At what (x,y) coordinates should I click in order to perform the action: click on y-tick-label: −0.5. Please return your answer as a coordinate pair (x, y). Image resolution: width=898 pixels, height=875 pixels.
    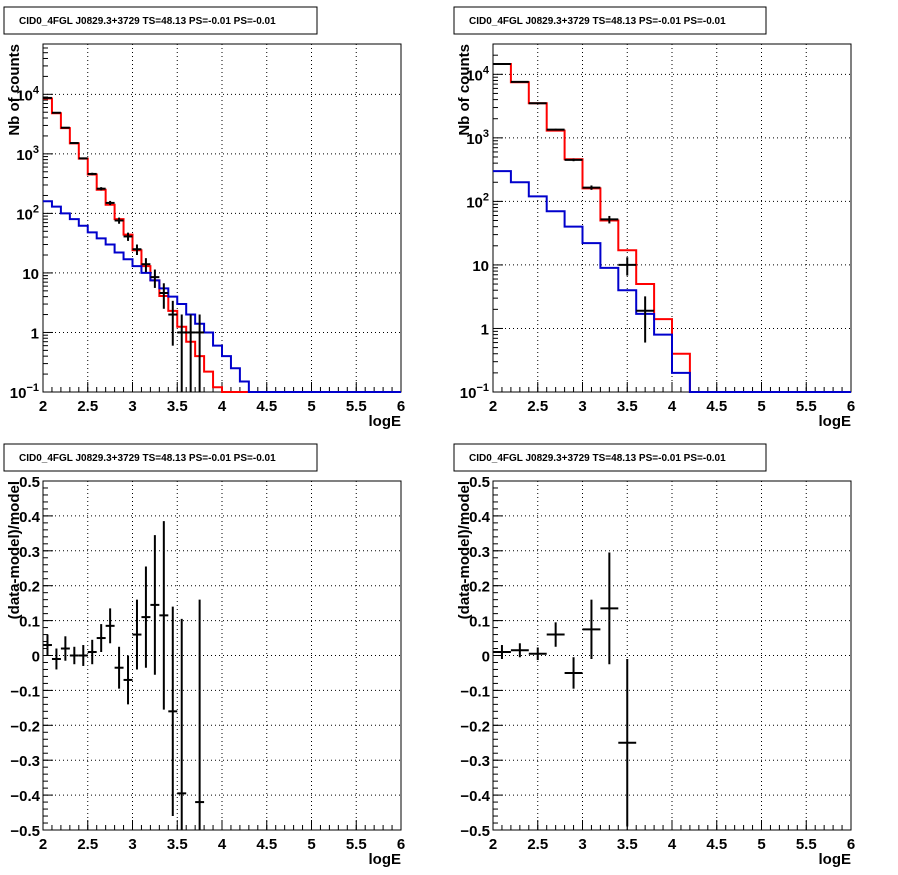
    Looking at the image, I should click on (25, 831).